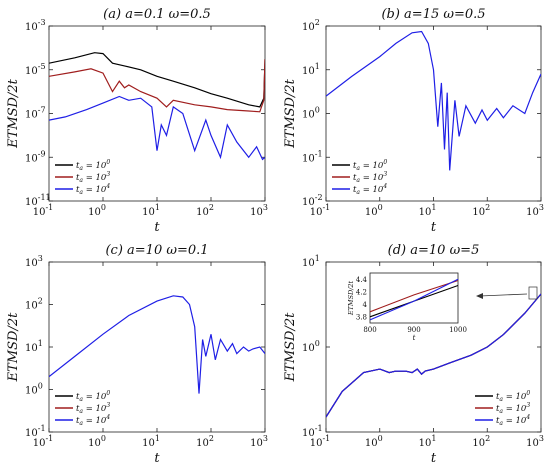 The image size is (550, 466). I want to click on zoom-arrow-head, so click(479, 296).